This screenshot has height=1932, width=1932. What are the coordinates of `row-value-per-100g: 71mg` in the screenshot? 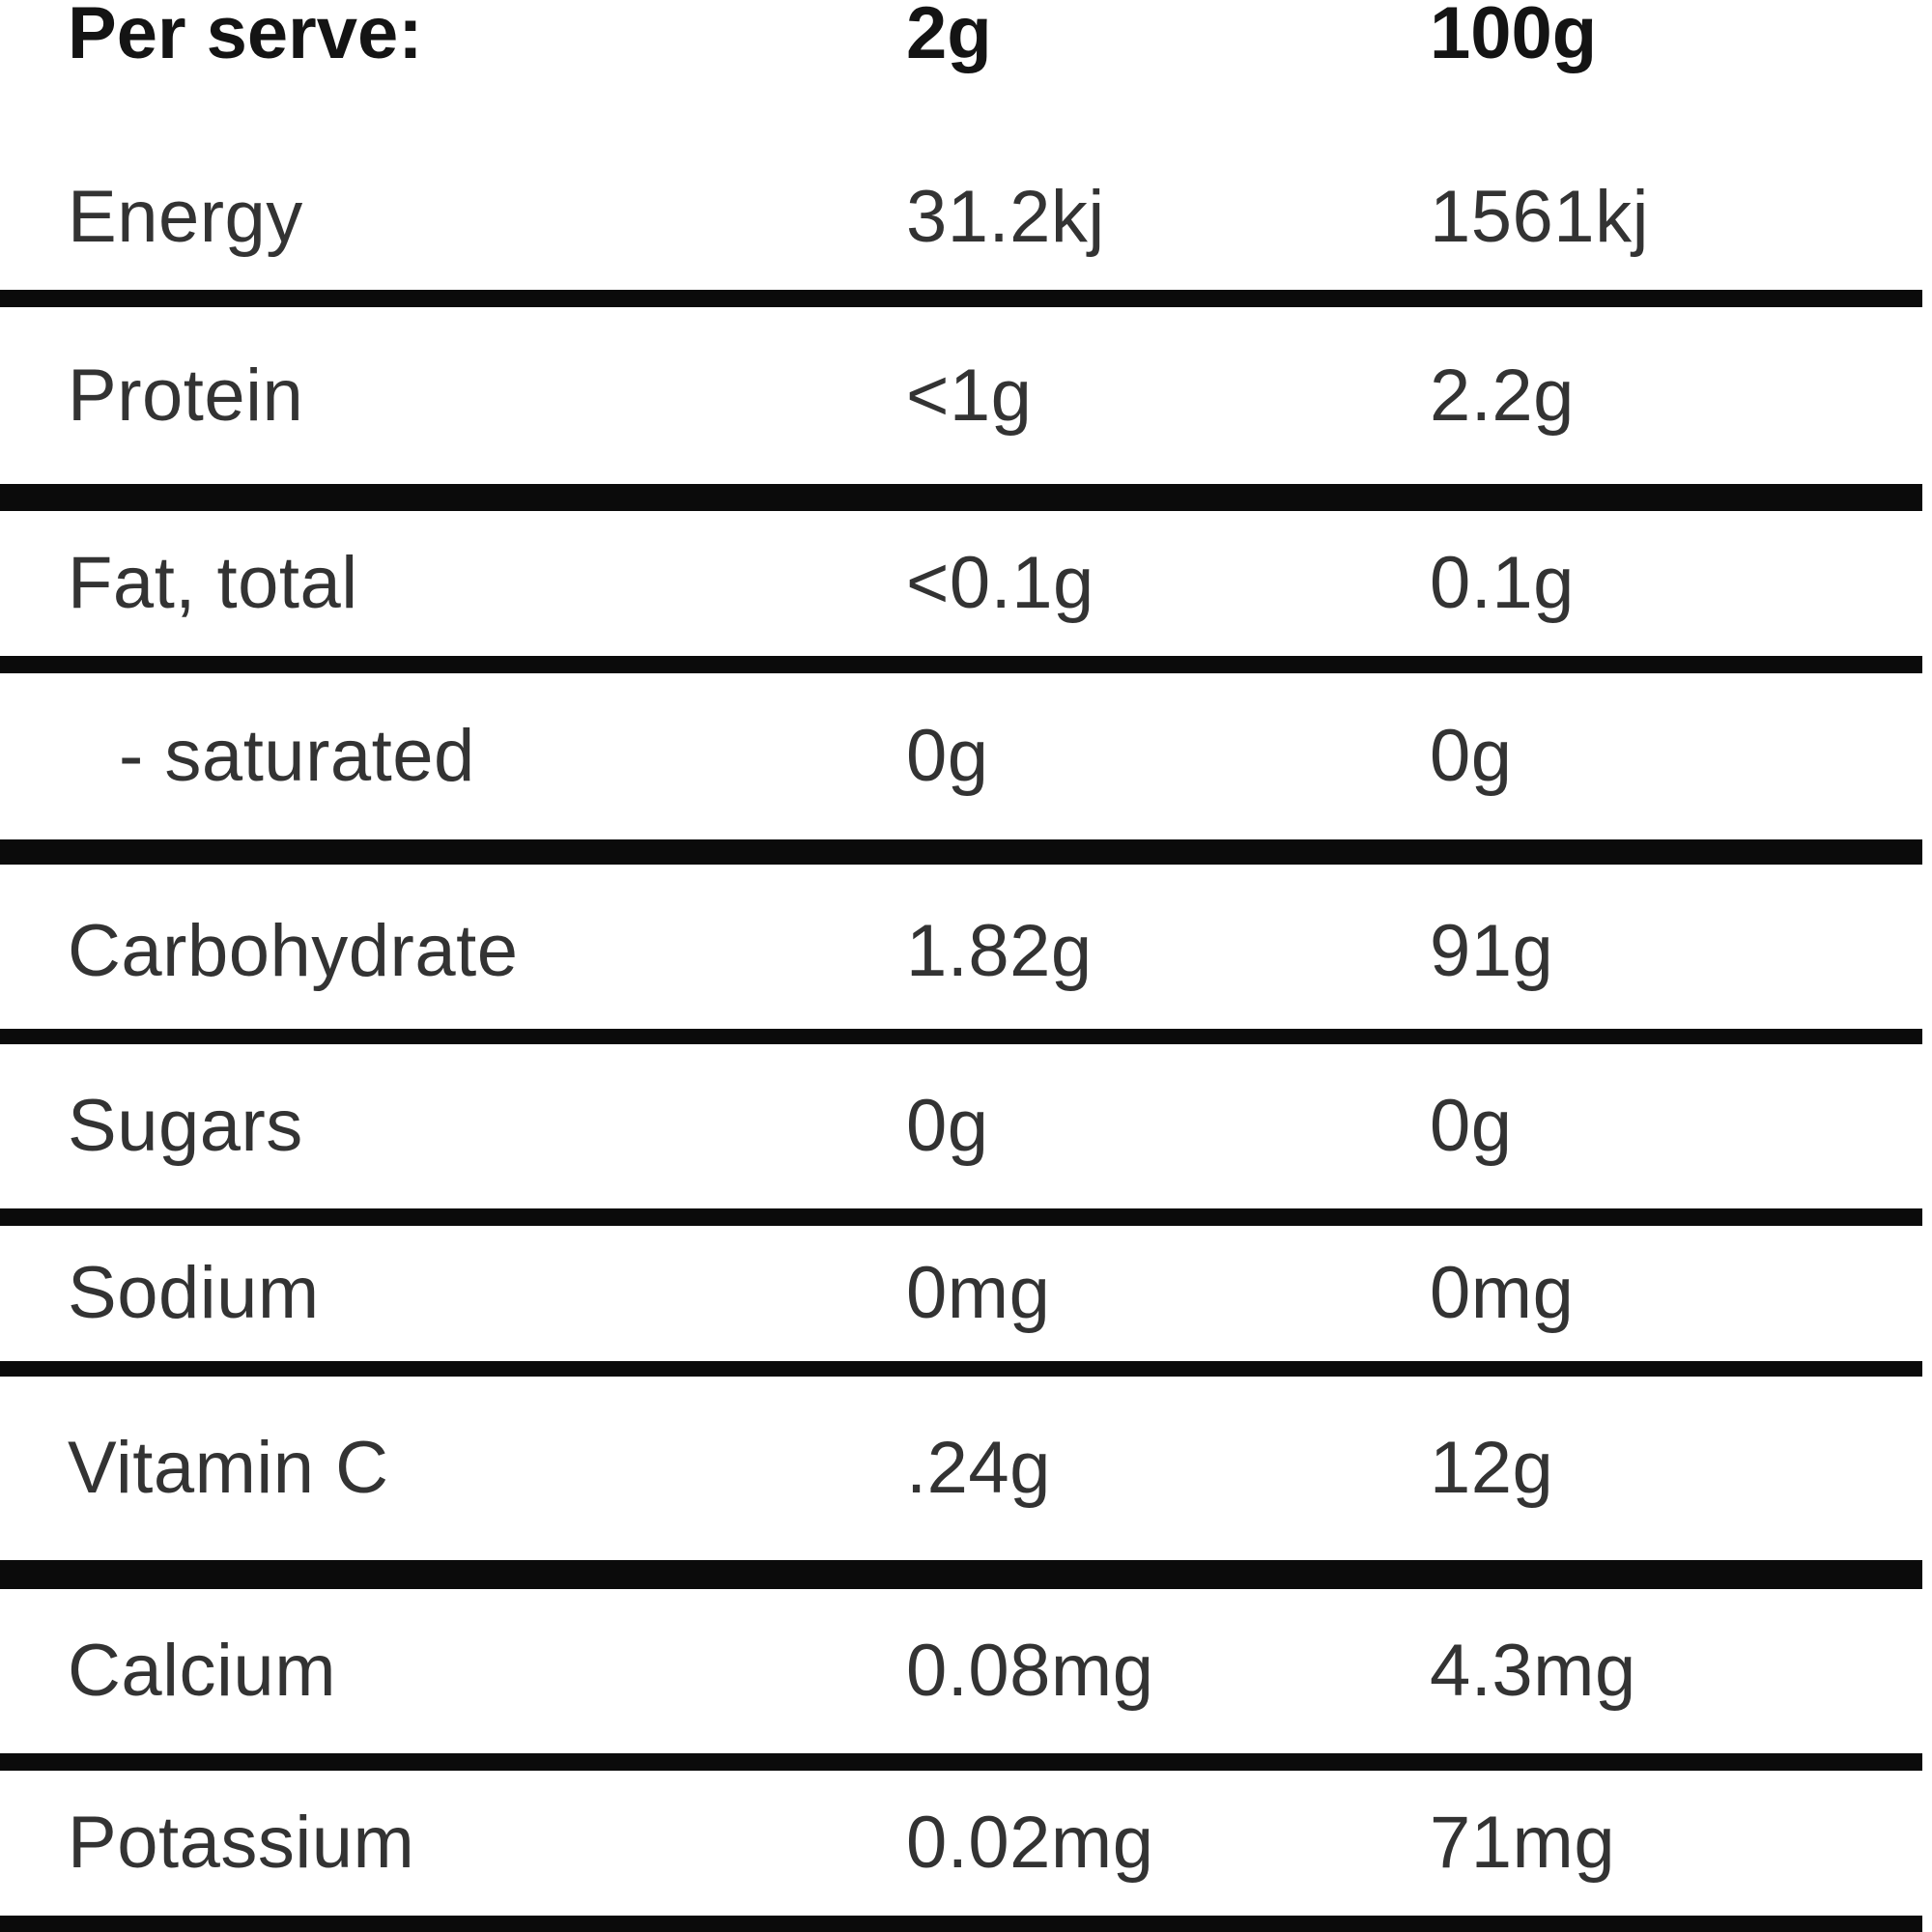 It's located at (1523, 1843).